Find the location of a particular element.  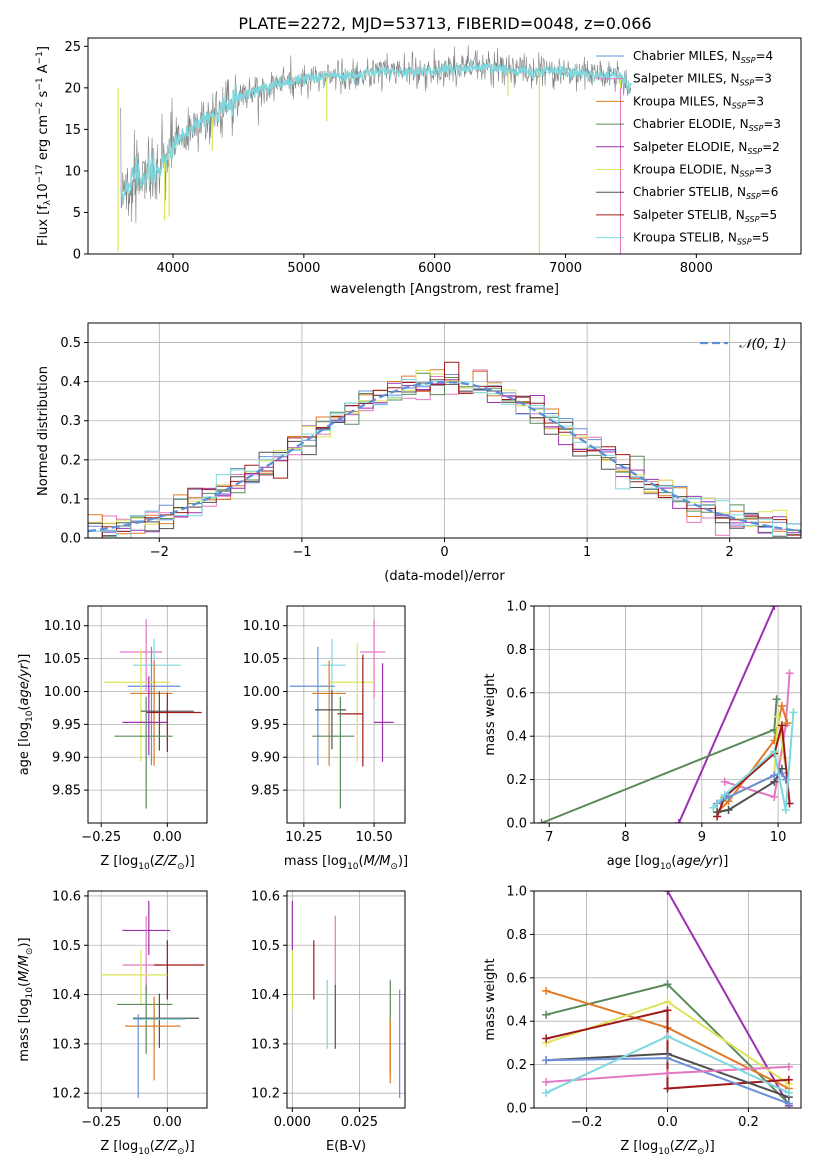

x-tick-label: 0 is located at coordinates (444, 552).